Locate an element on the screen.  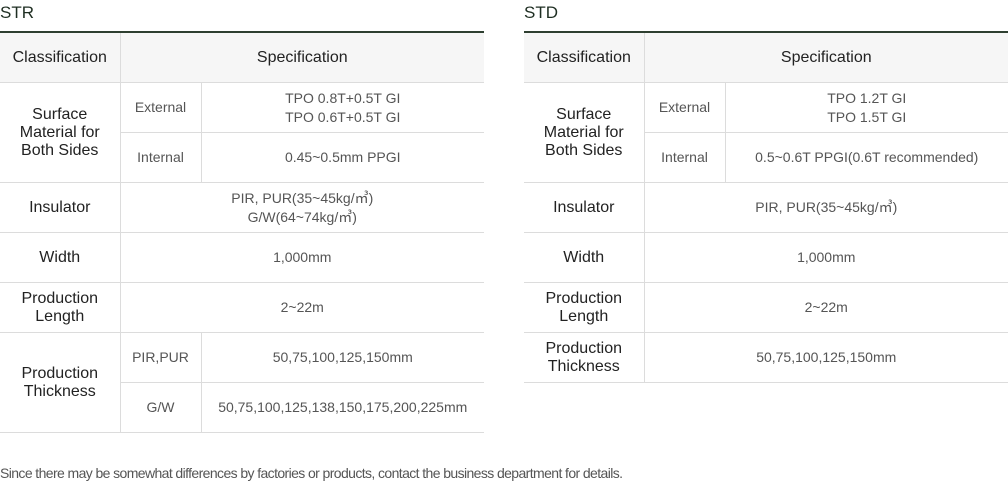
table-row: G/W 50,75,100,125,138,150,175,200,225mm is located at coordinates (242, 407).